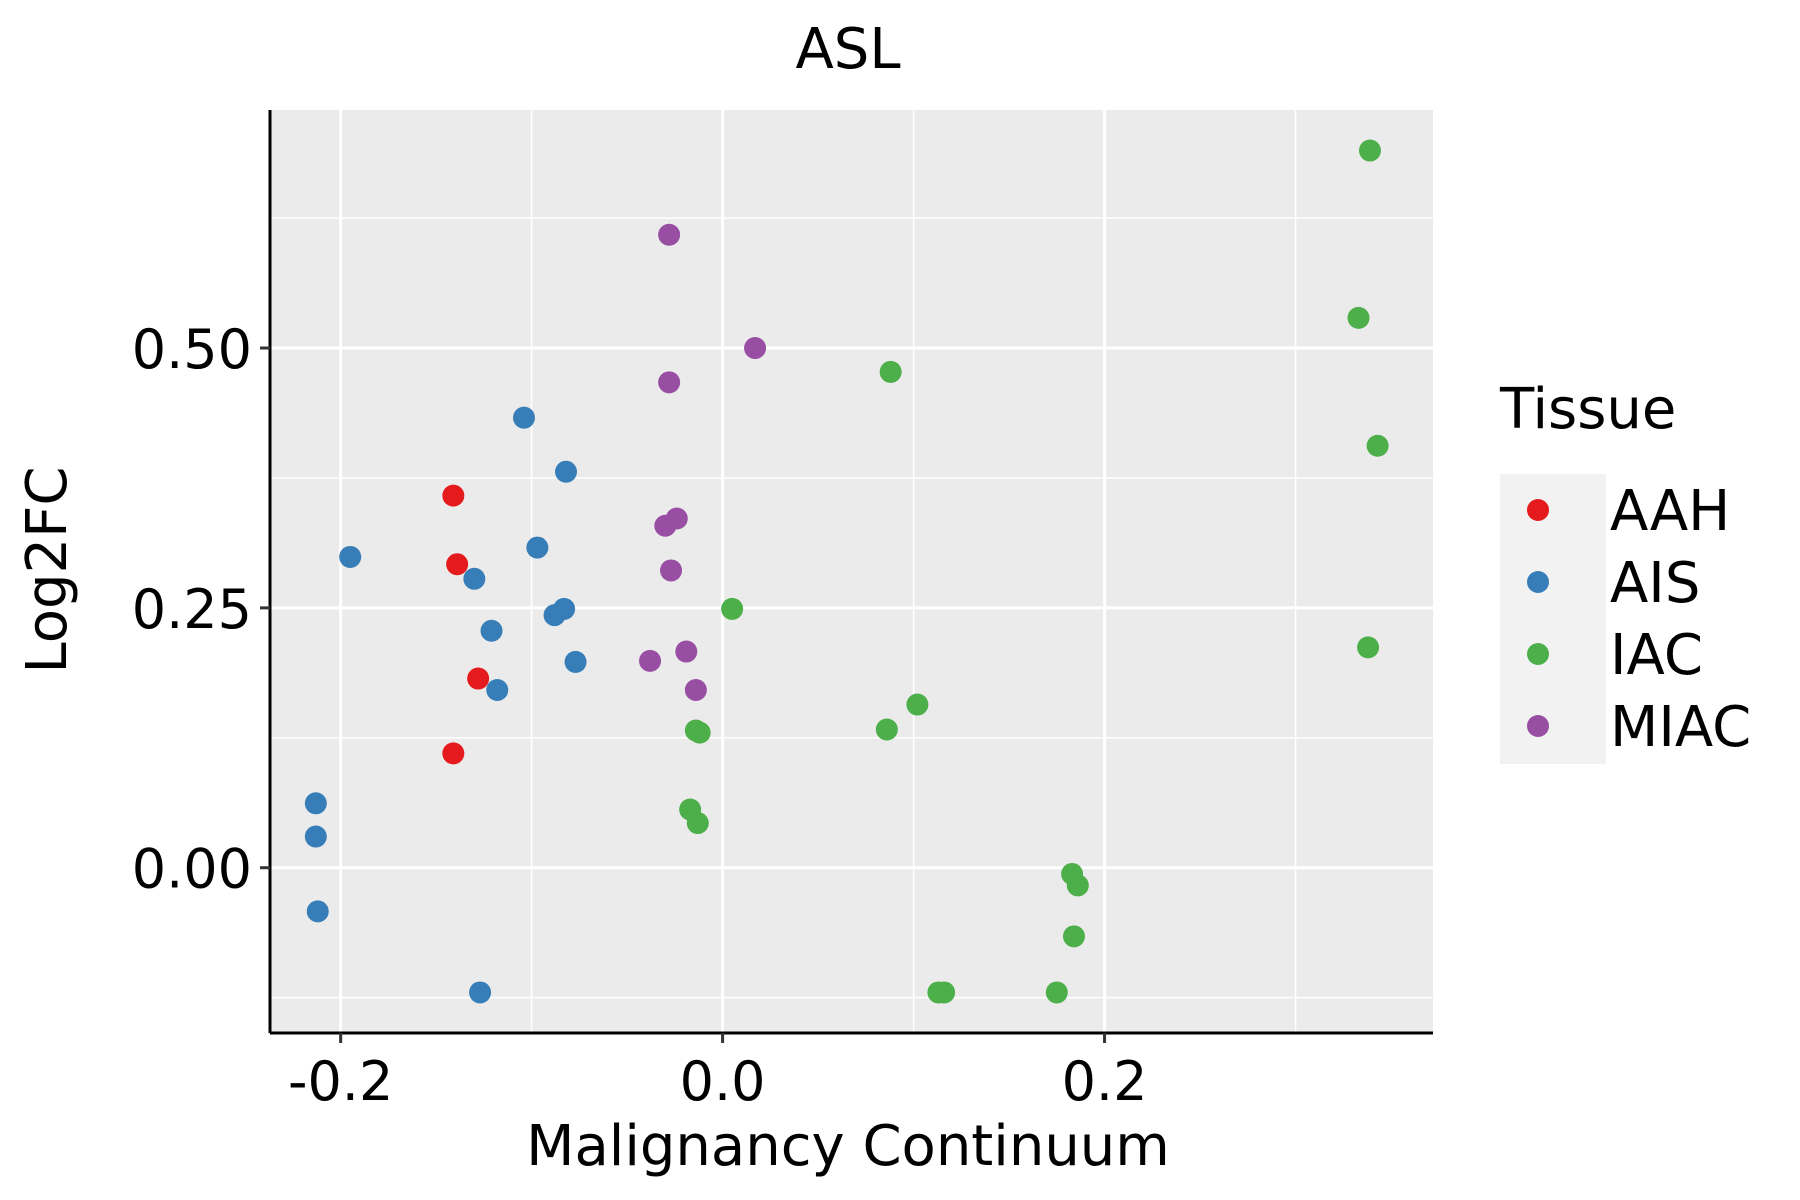  Describe the element at coordinates (1587, 409) in the screenshot. I see `legend-title: Tissue` at that location.